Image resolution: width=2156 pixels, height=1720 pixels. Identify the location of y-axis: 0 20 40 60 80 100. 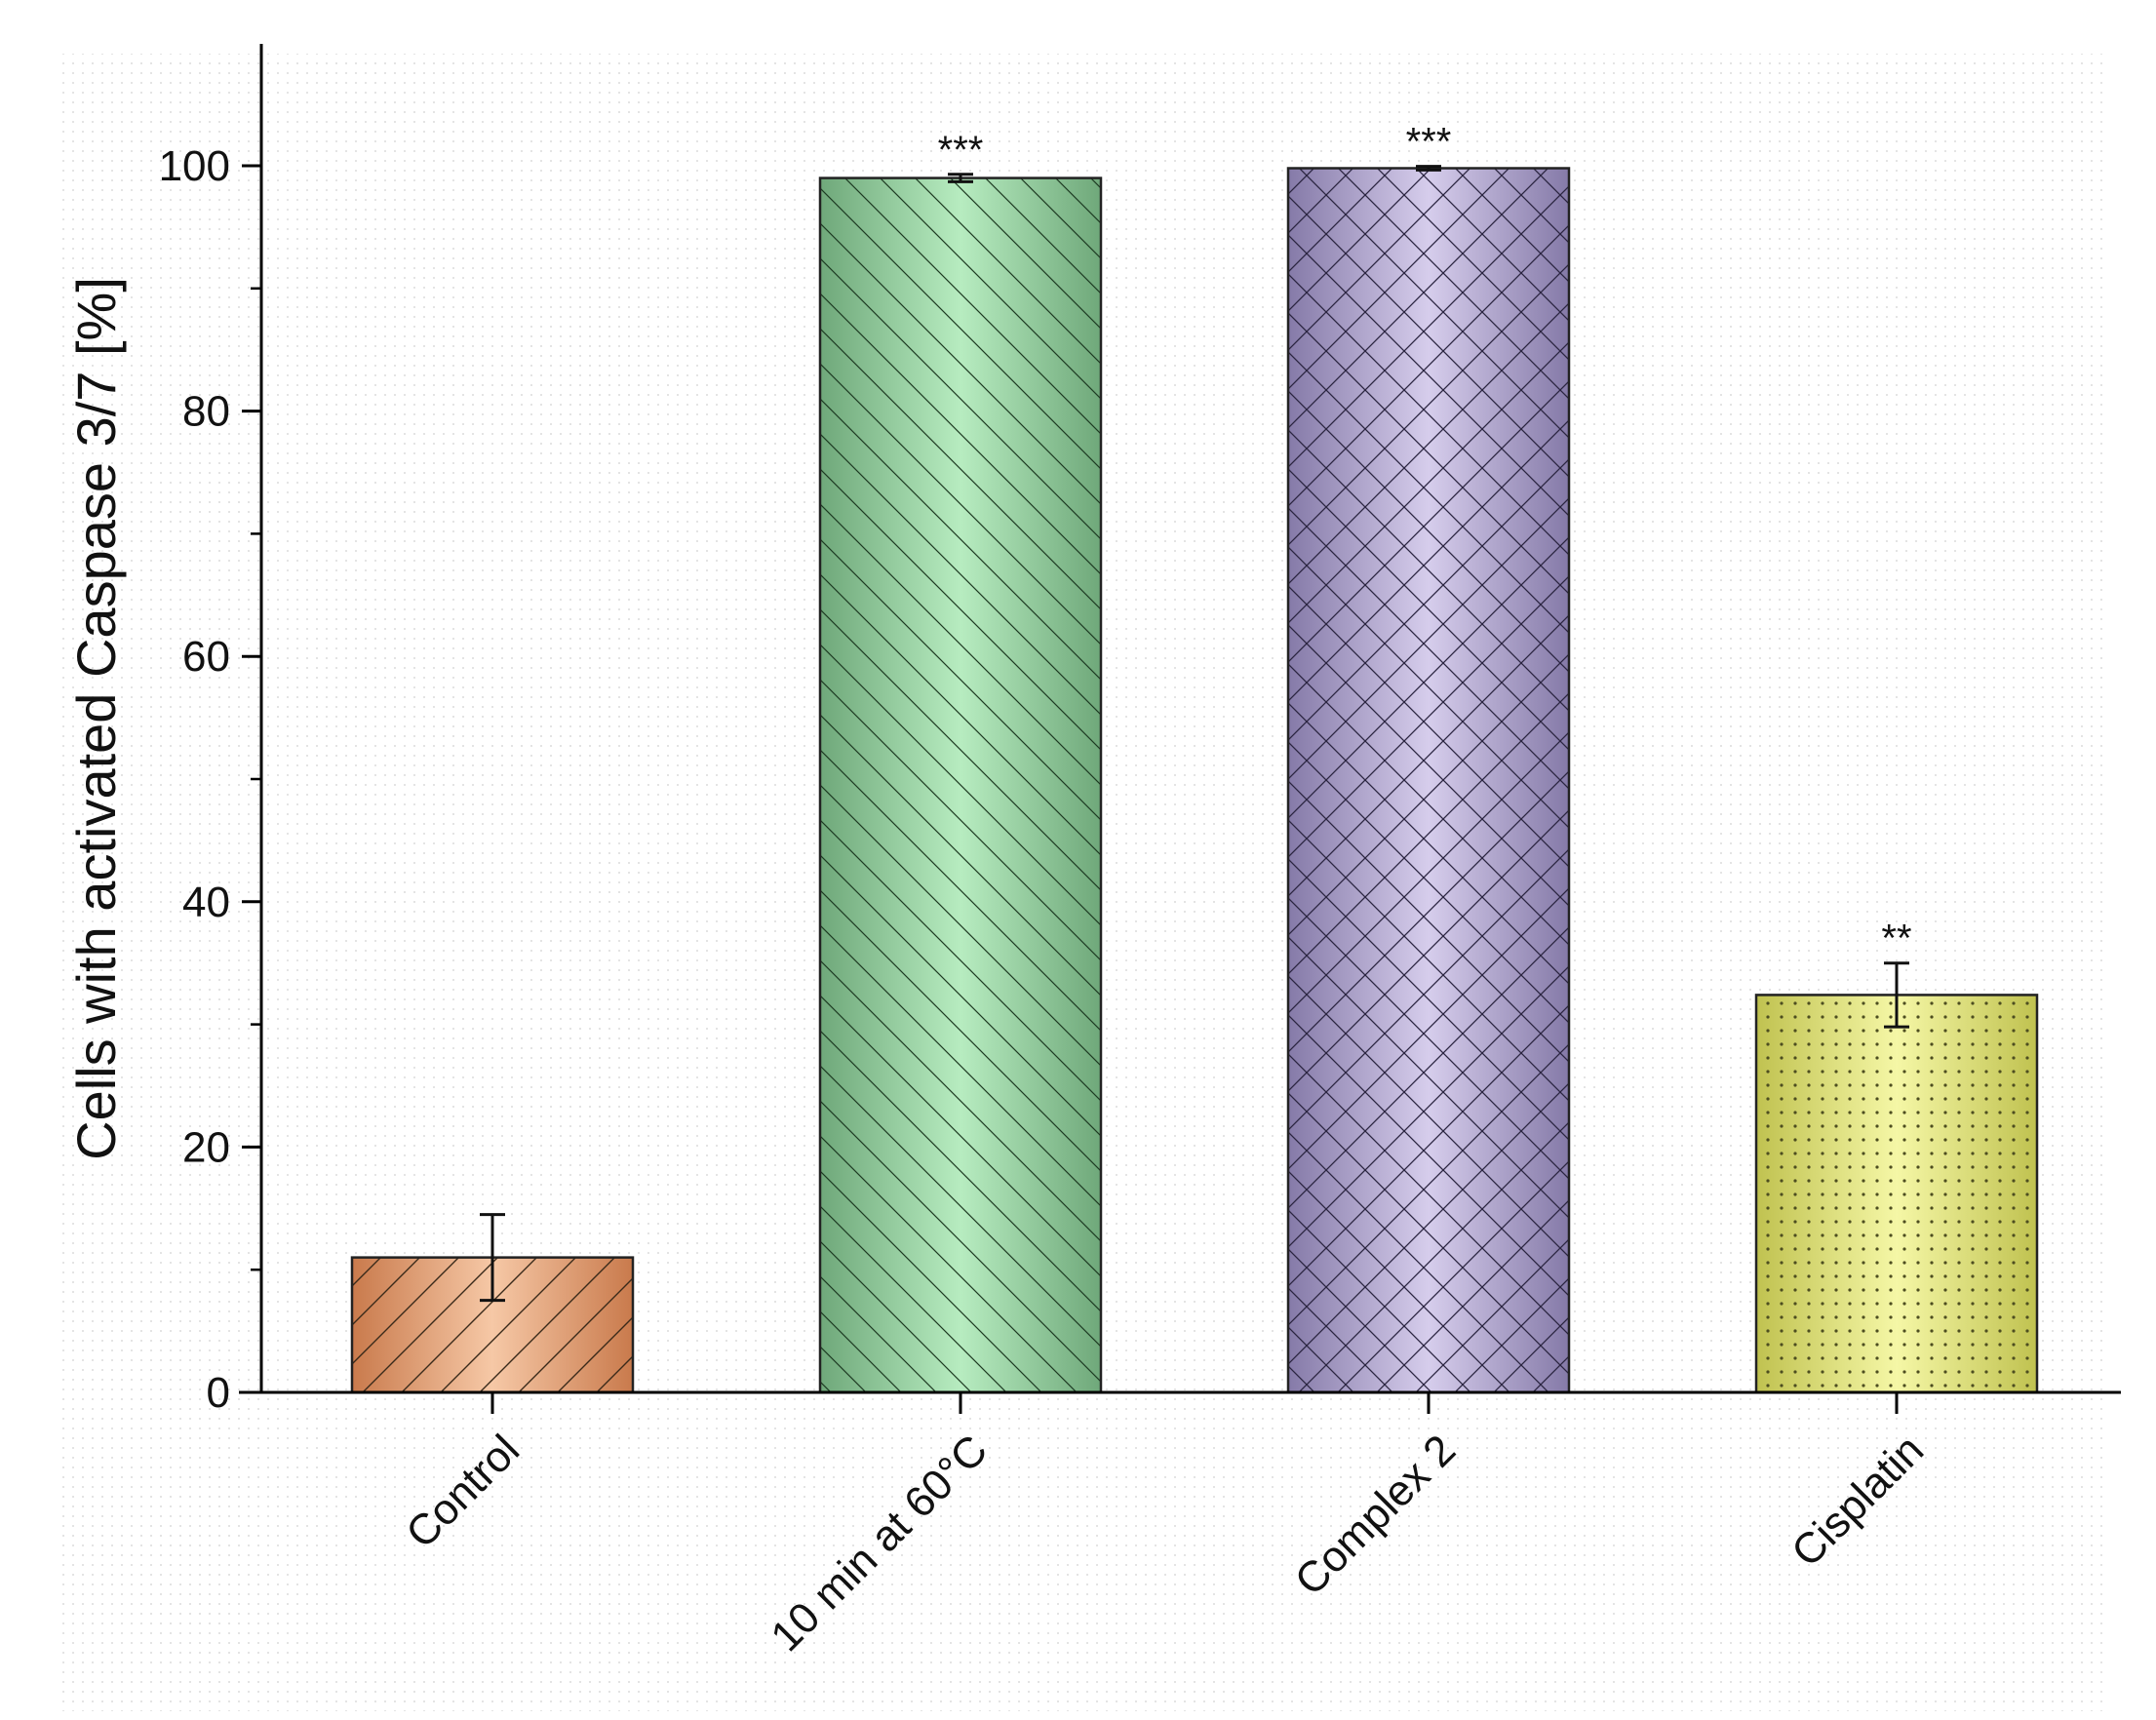
(211, 731).